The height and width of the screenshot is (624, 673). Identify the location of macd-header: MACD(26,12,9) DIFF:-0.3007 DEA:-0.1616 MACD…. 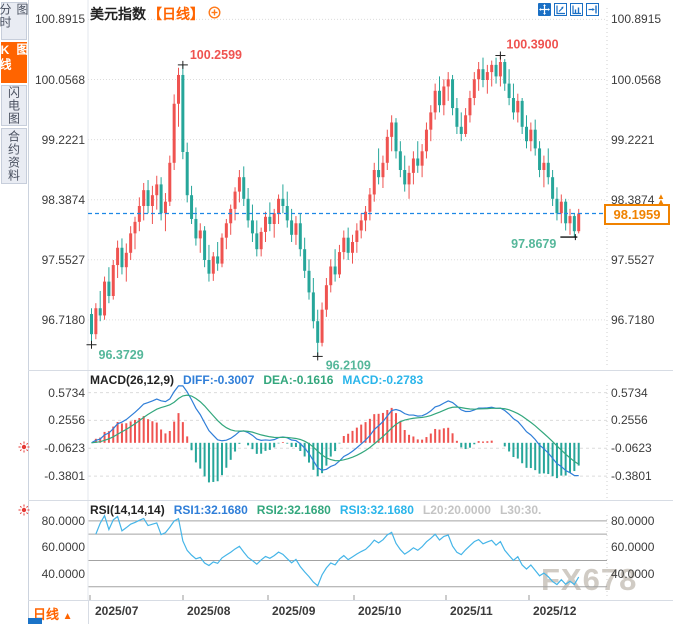
(261, 380).